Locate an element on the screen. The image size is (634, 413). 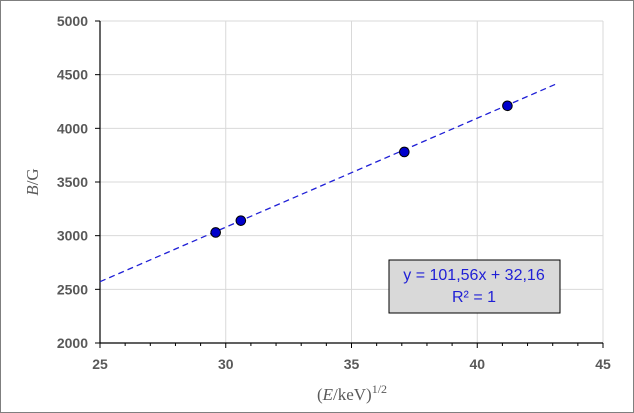
x-axis-title-exponent: 1/2 is located at coordinates (379, 389).